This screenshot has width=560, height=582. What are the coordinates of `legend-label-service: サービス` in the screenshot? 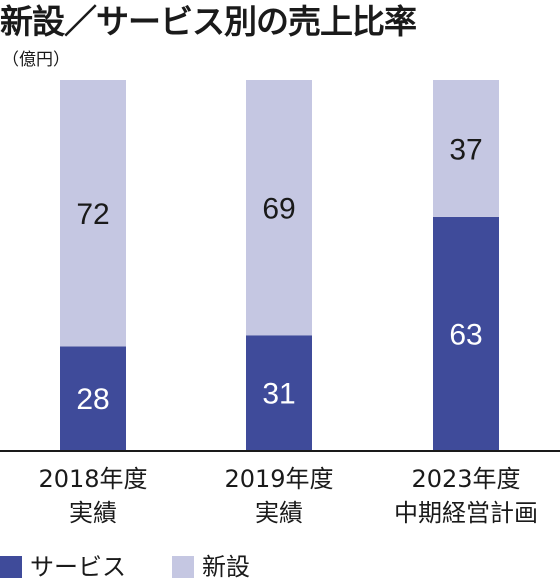 It's located at (78, 567).